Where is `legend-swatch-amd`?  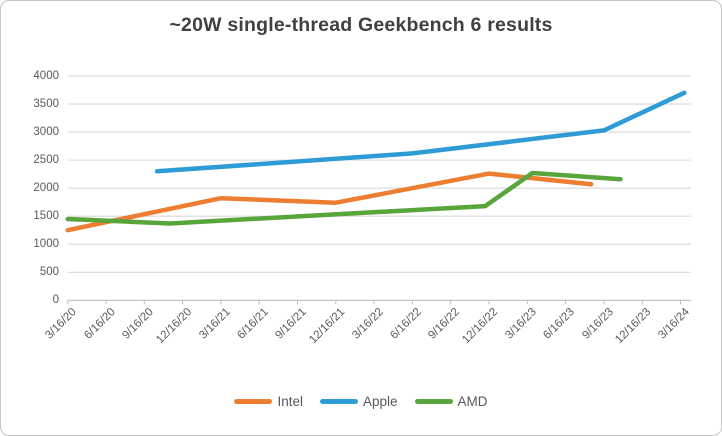 legend-swatch-amd is located at coordinates (433, 401).